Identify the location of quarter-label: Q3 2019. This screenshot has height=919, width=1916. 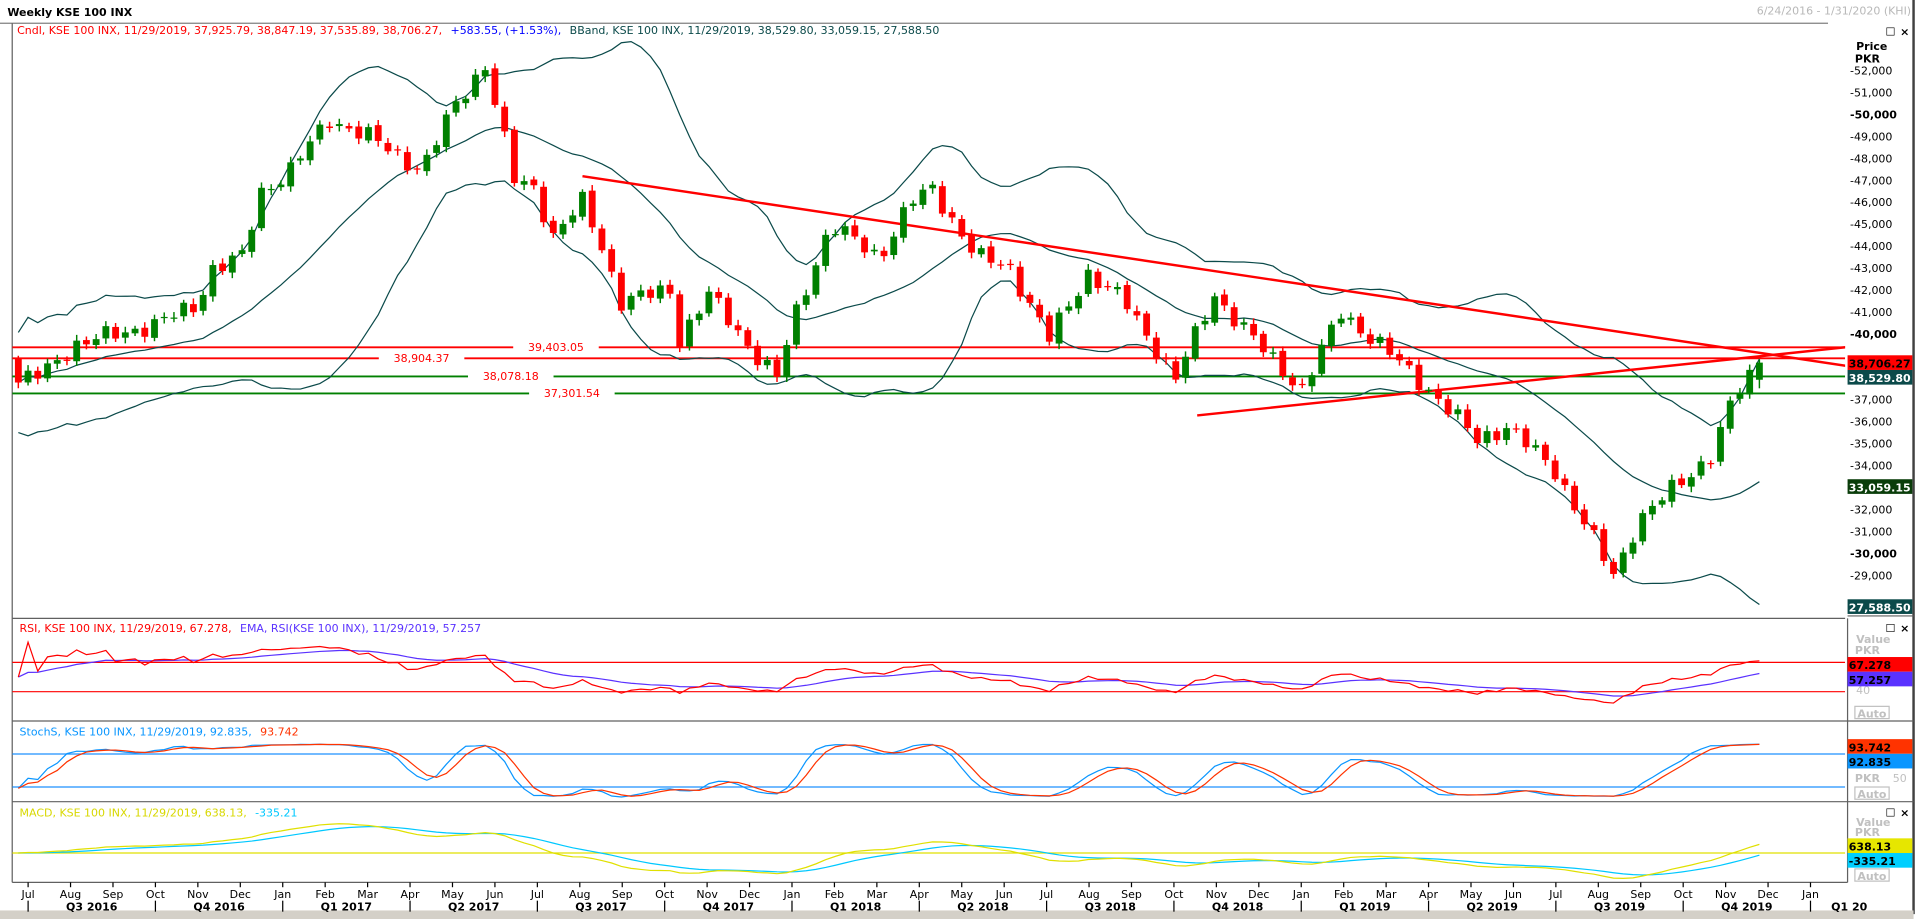
(1619, 906).